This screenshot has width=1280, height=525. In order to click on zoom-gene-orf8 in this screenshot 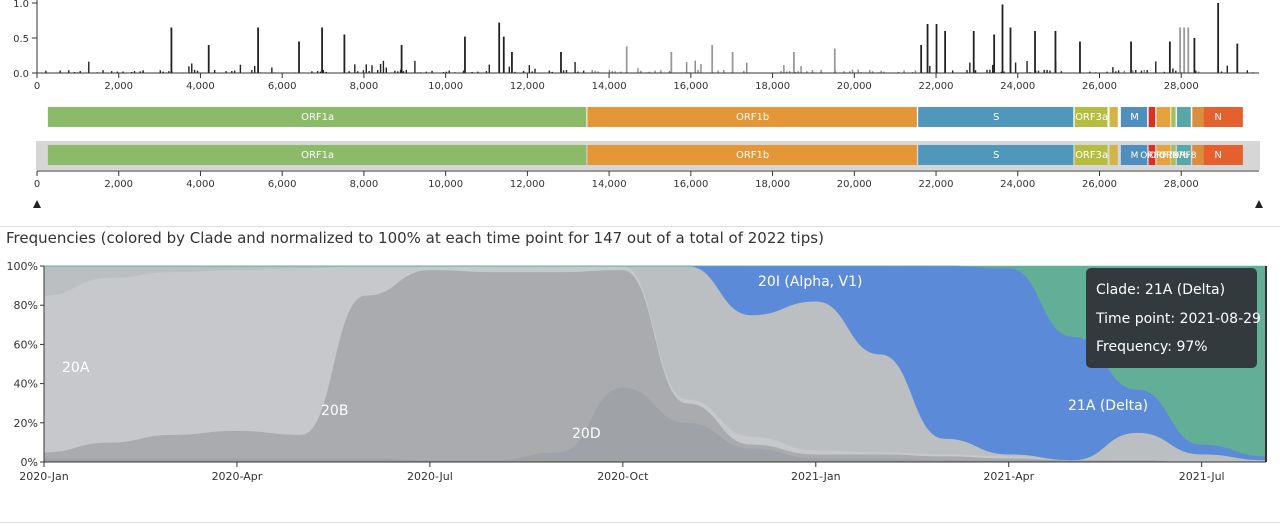, I will do `click(1183, 155)`.